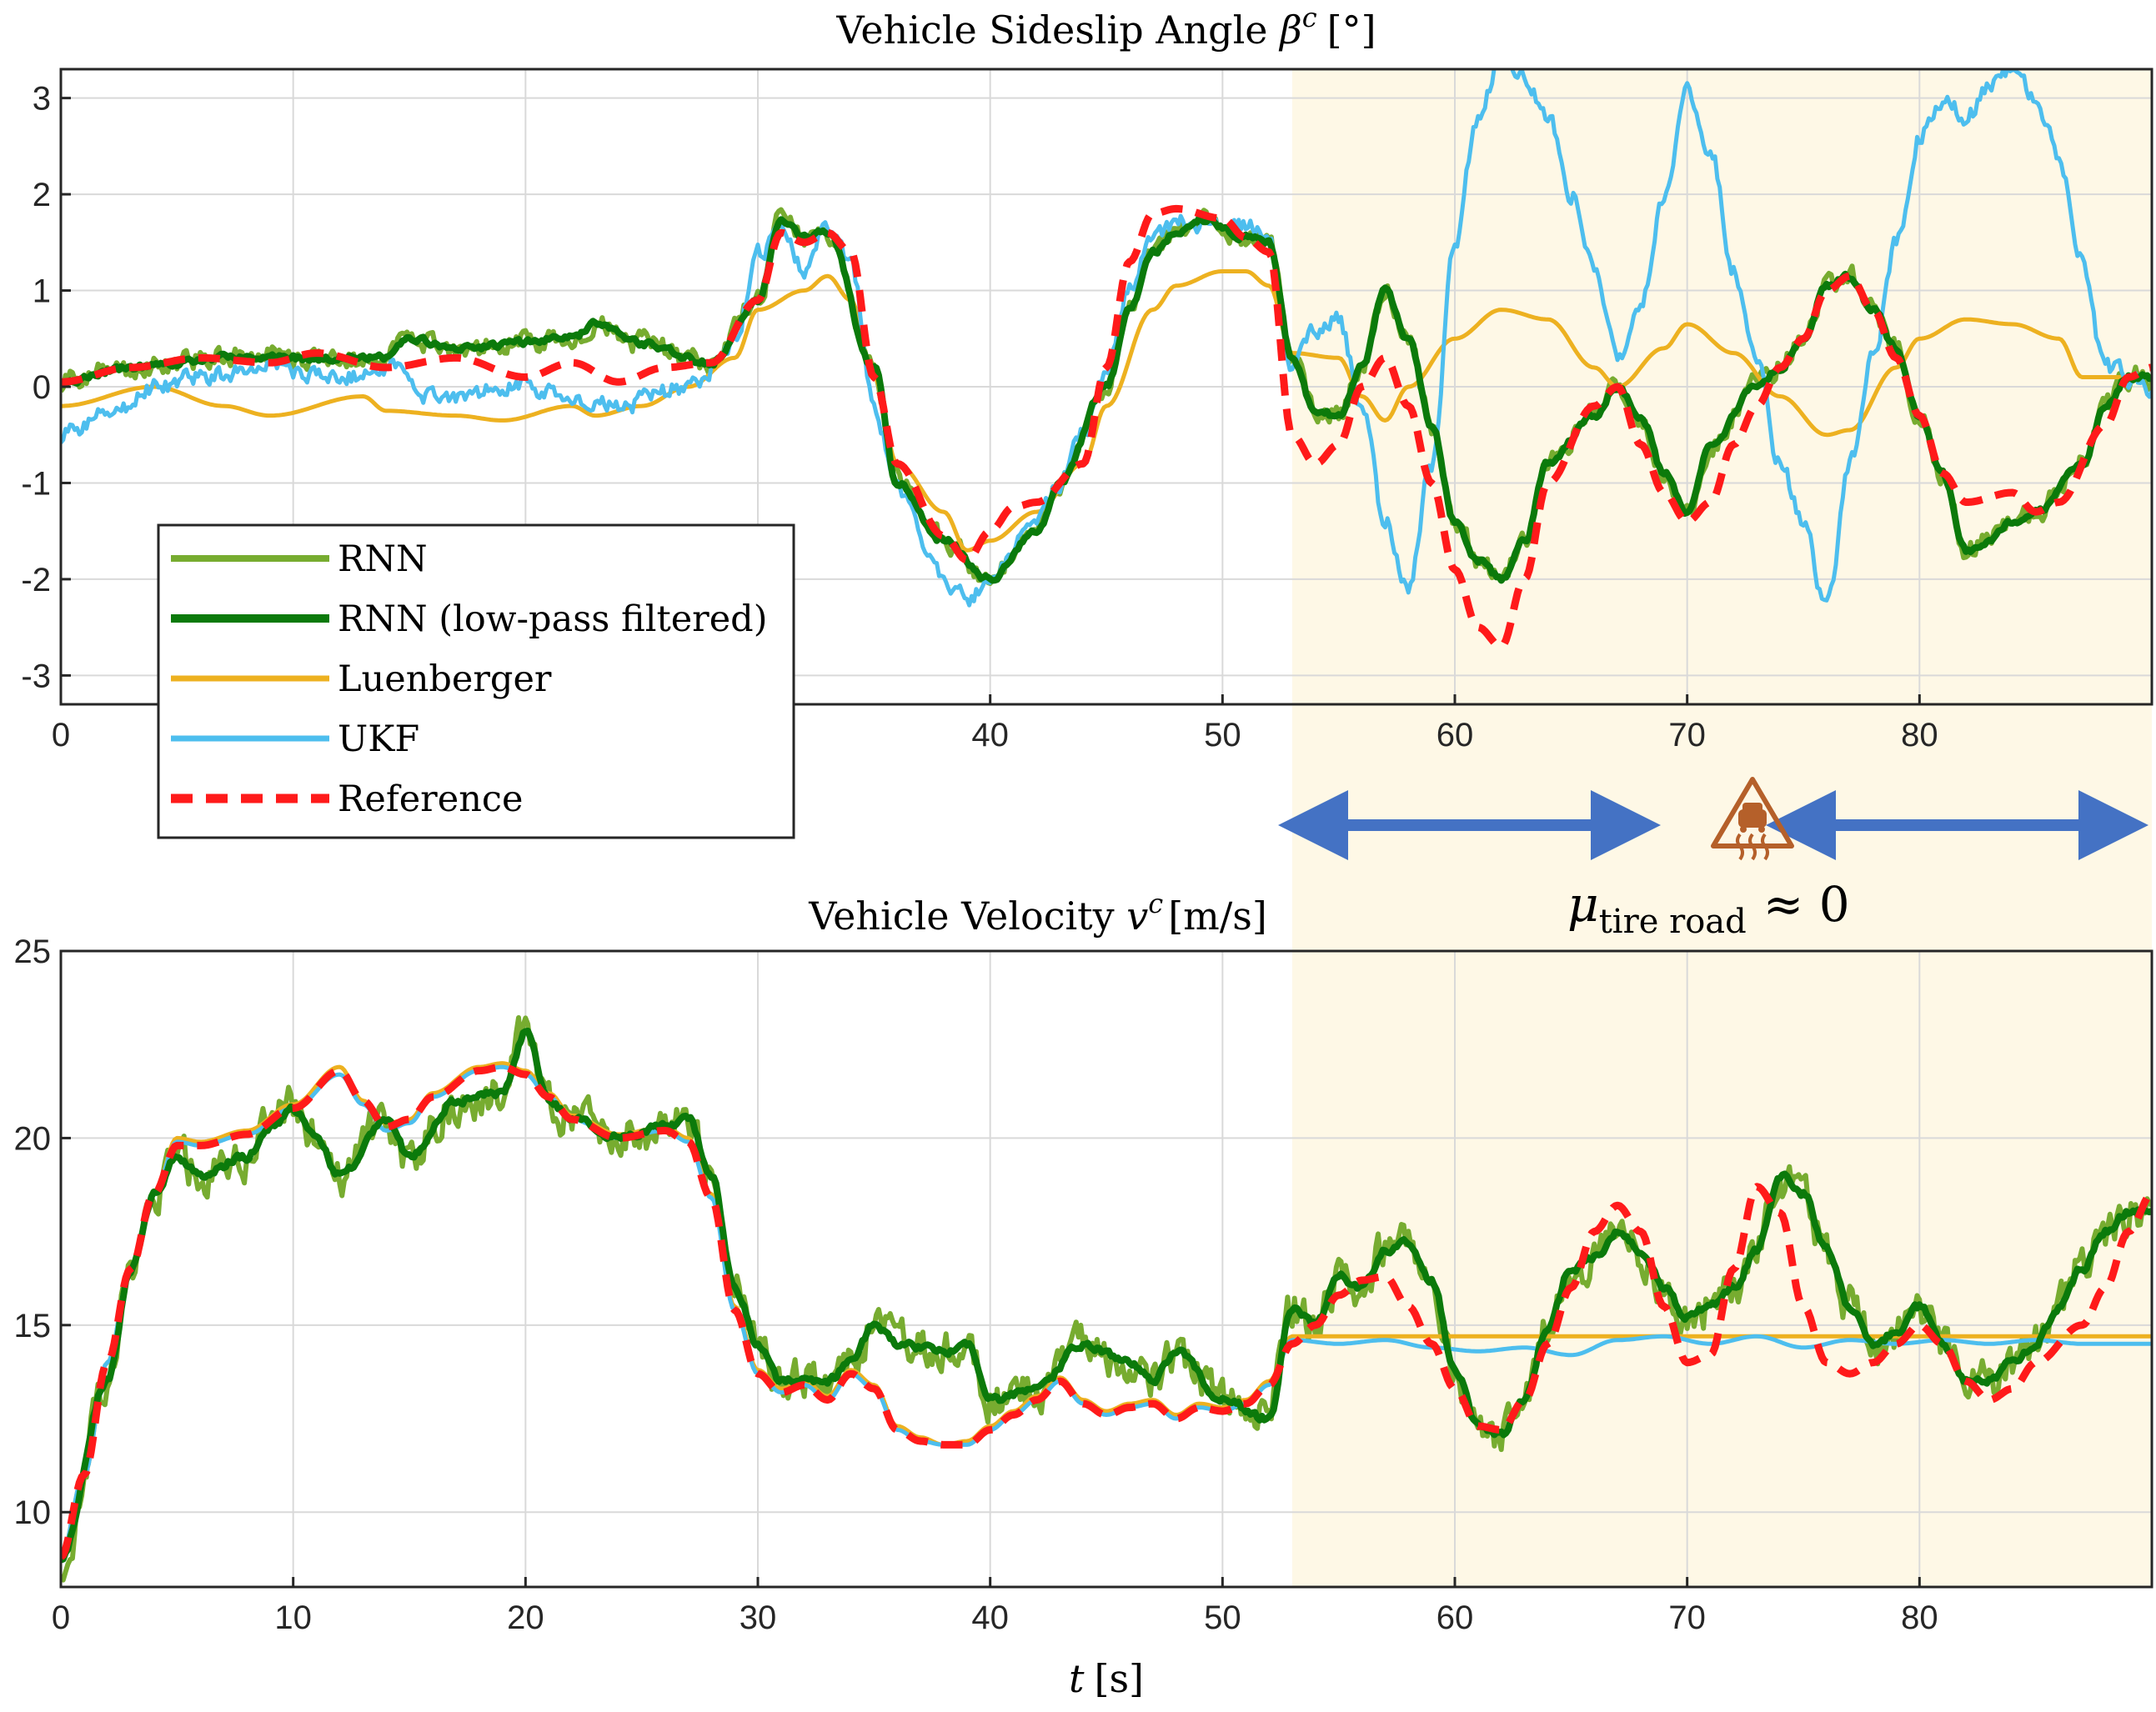 Image resolution: width=2156 pixels, height=1712 pixels. I want to click on x-tick-label: 20, so click(525, 1617).